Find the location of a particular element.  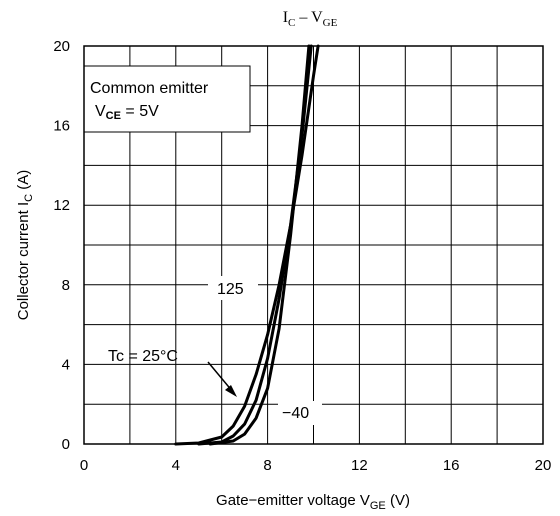

y-tick-label: 0 is located at coordinates (66, 444).